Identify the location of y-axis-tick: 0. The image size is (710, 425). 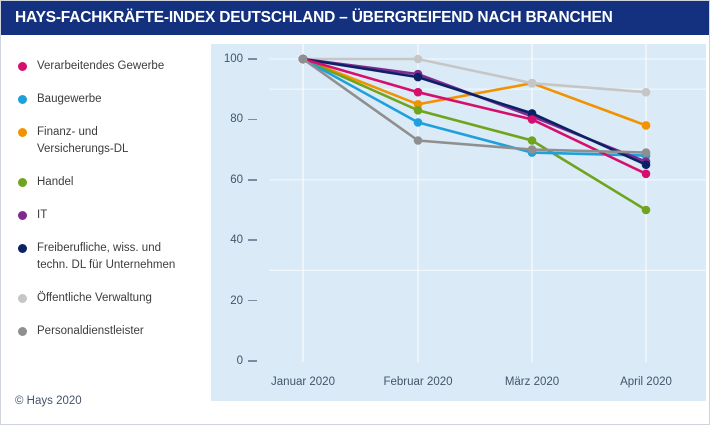
(234, 361).